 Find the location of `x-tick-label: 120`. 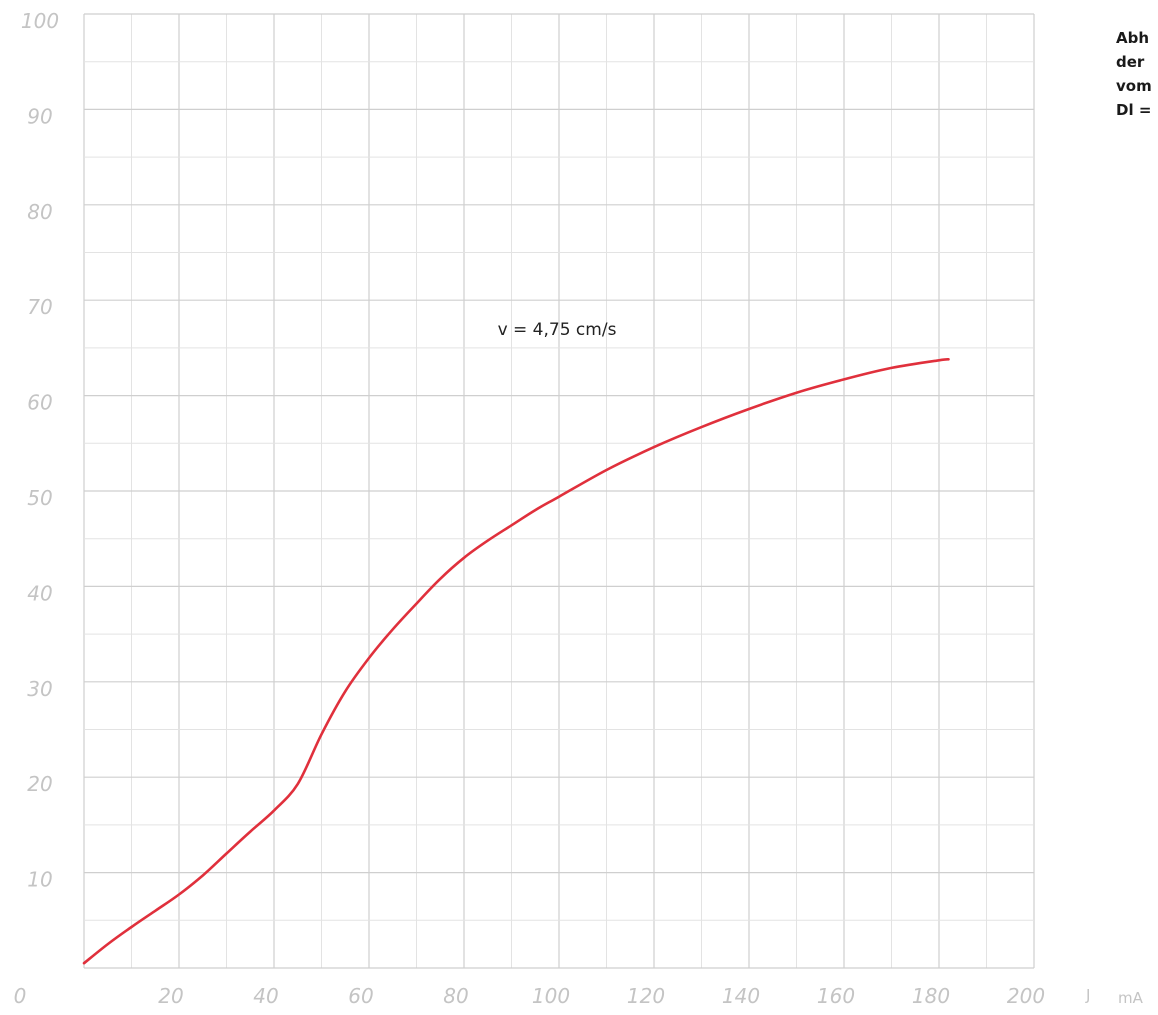

x-tick-label: 120 is located at coordinates (646, 996).